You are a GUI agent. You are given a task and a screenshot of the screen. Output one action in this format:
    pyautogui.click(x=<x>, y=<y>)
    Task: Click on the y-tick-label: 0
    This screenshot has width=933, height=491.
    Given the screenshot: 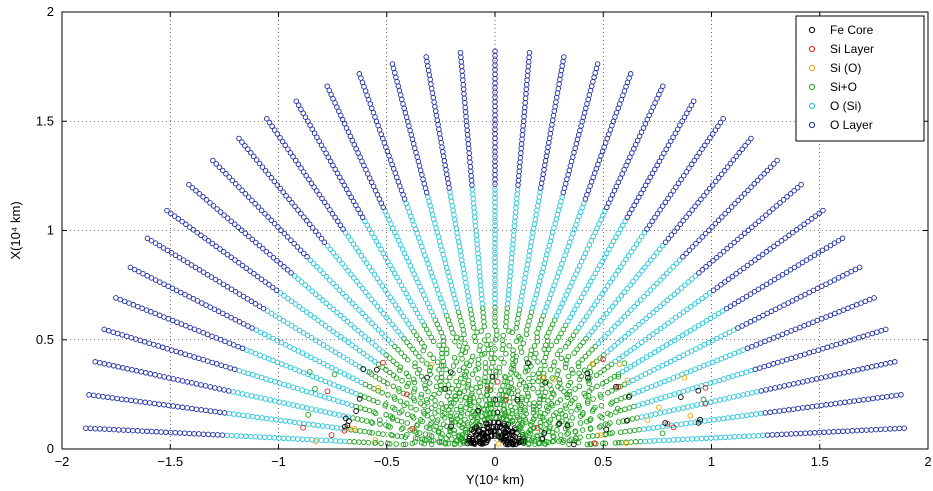 What is the action you would take?
    pyautogui.click(x=50, y=448)
    